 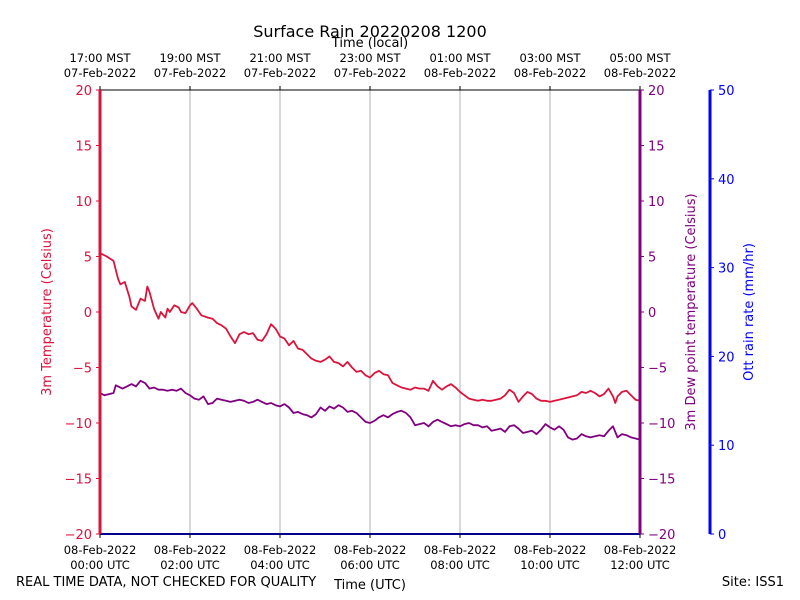 What do you see at coordinates (370, 58) in the screenshot?
I see `local-tick-time: 23:00 MST` at bounding box center [370, 58].